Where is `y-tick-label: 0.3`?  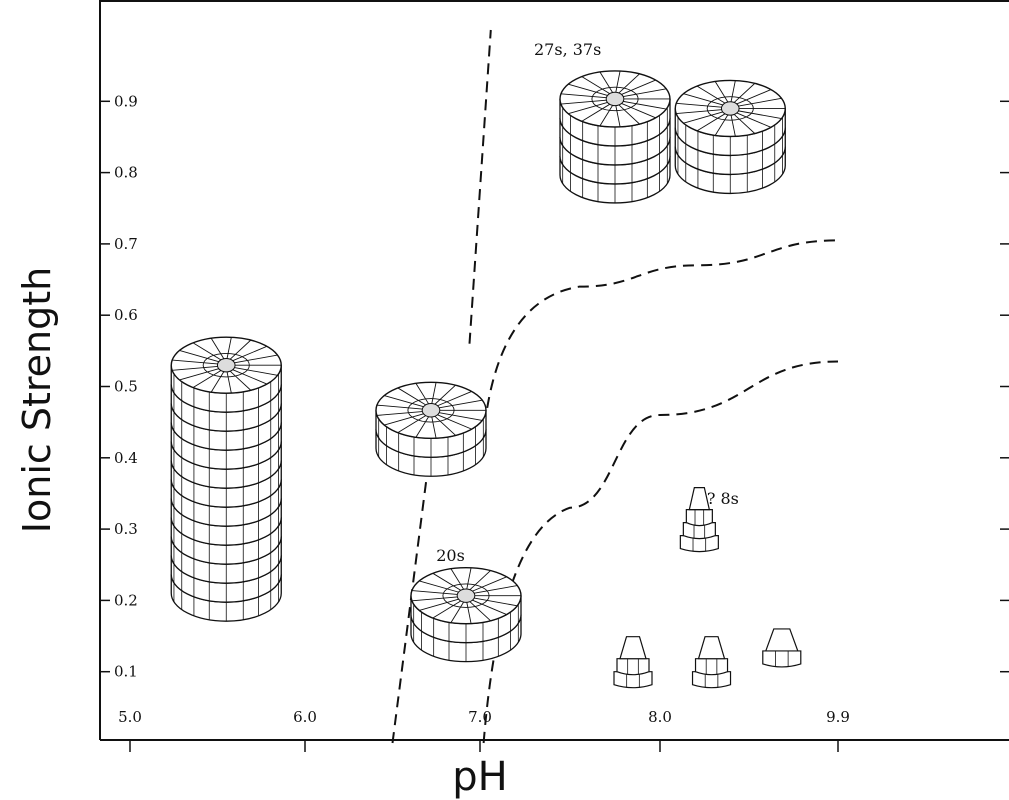 y-tick-label: 0.3 is located at coordinates (126, 529).